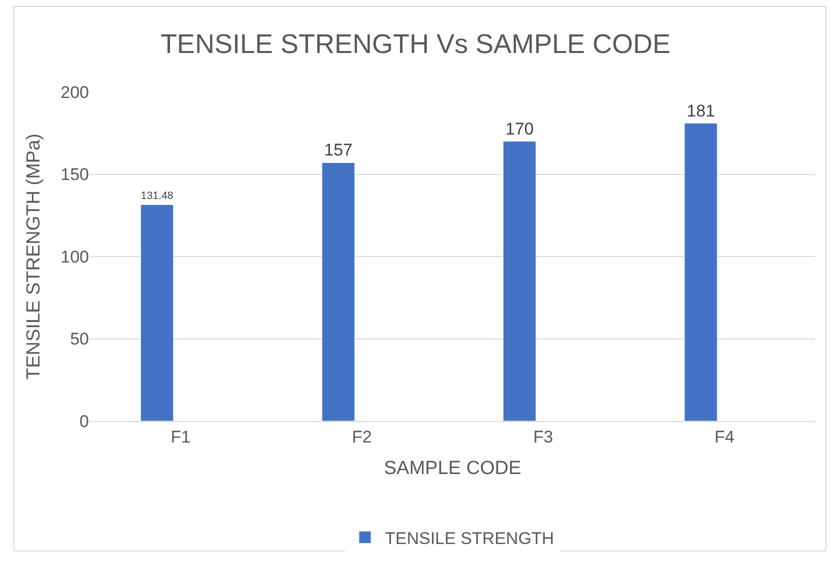 The image size is (831, 568). Describe the element at coordinates (415, 43) in the screenshot. I see `chart-title: TENSILE STRENGTH Vs SAMPLE CODE` at that location.